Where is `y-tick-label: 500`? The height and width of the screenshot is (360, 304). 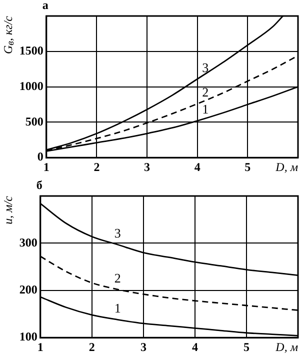 y-tick-label: 500 is located at coordinates (34, 121).